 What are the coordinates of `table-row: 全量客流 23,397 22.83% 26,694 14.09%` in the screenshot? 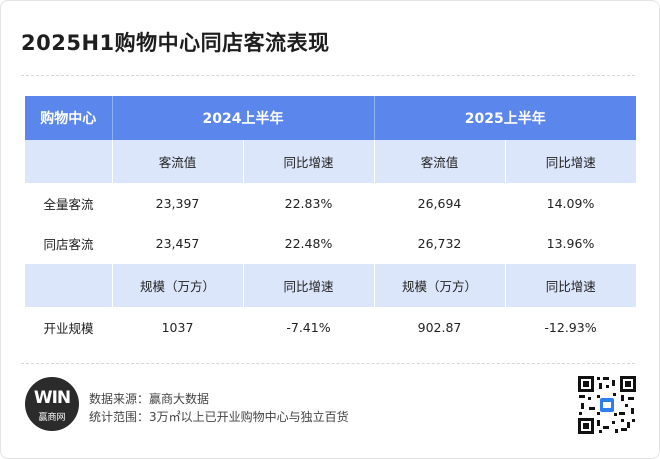 It's located at (330, 203).